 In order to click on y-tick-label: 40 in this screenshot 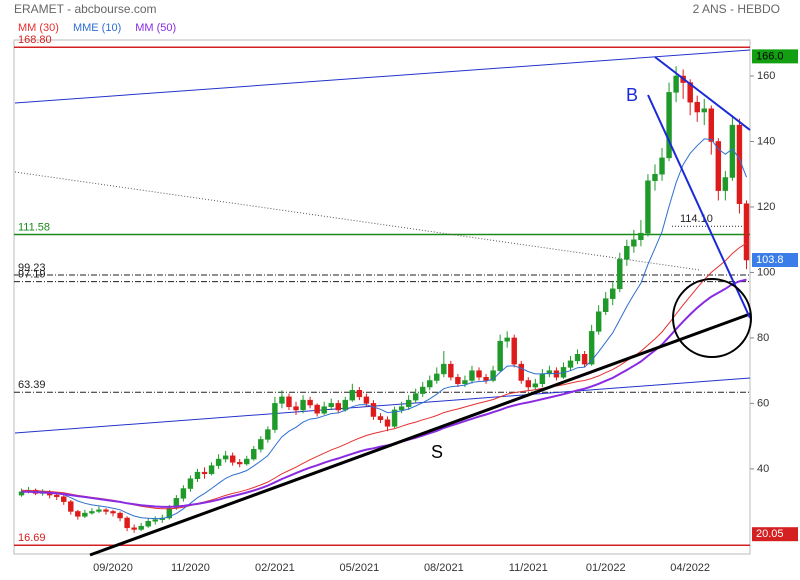, I will do `click(763, 469)`.